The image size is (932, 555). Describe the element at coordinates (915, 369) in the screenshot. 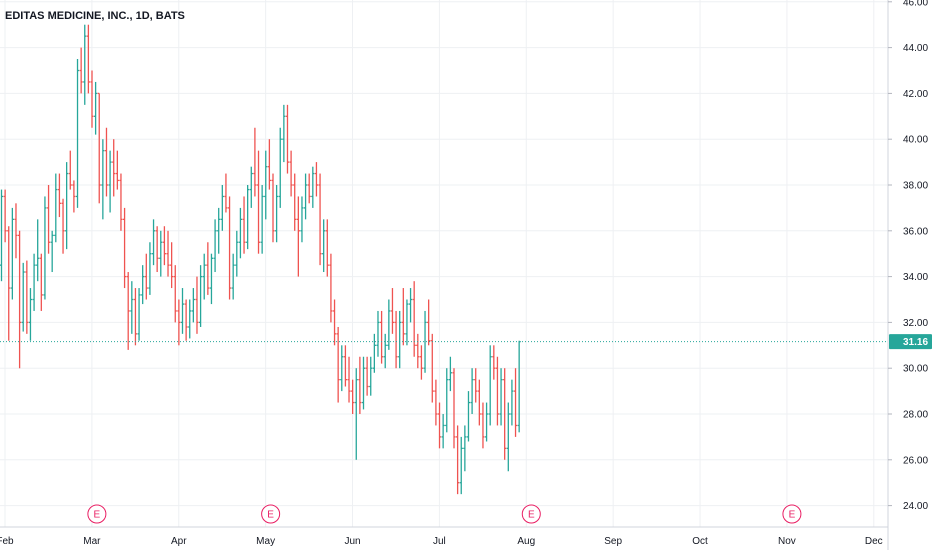

I see `y-axis-tick-label: 30.00` at that location.